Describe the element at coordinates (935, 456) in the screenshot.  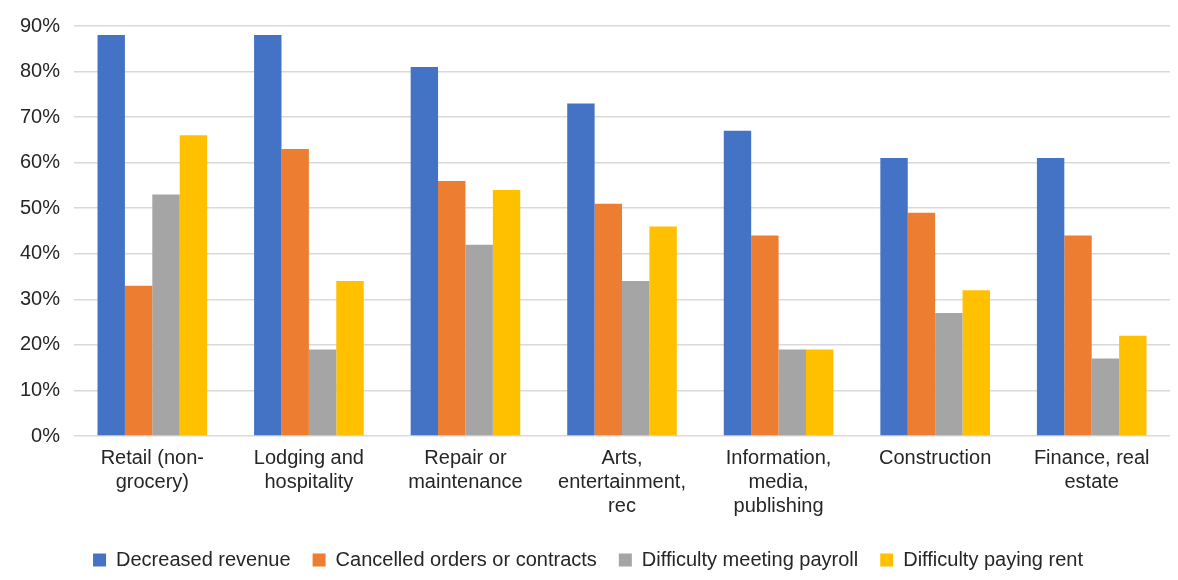
I see `x-tick-label: Construction` at that location.